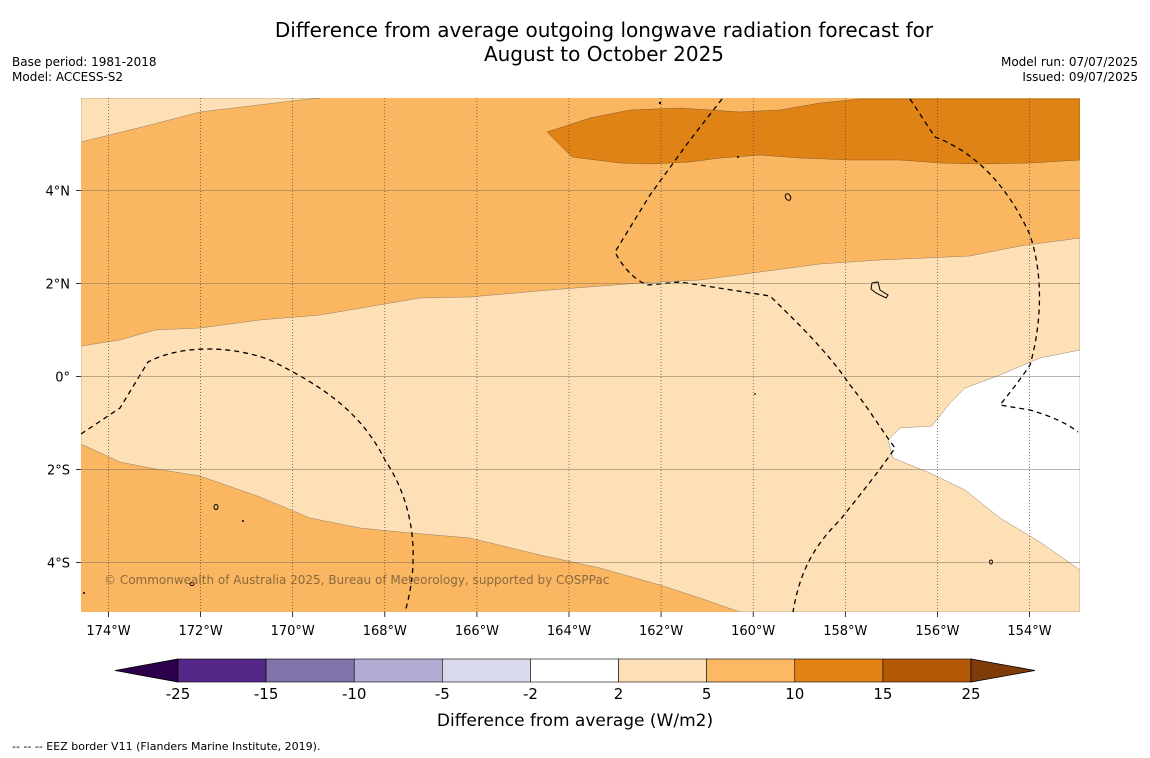 This screenshot has width=1150, height=758. What do you see at coordinates (58, 564) in the screenshot?
I see `y-tick-label: 4°S` at bounding box center [58, 564].